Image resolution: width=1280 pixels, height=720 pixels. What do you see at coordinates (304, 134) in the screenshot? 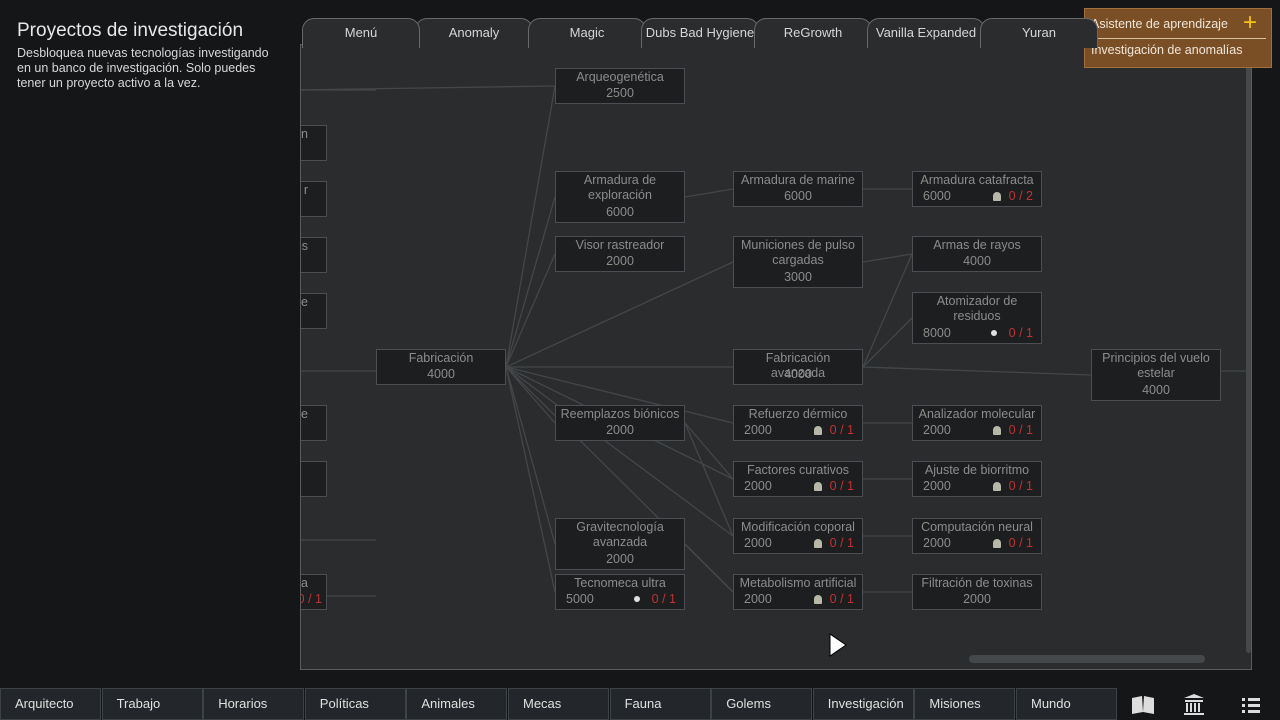
I see `node-label: on` at bounding box center [304, 134].